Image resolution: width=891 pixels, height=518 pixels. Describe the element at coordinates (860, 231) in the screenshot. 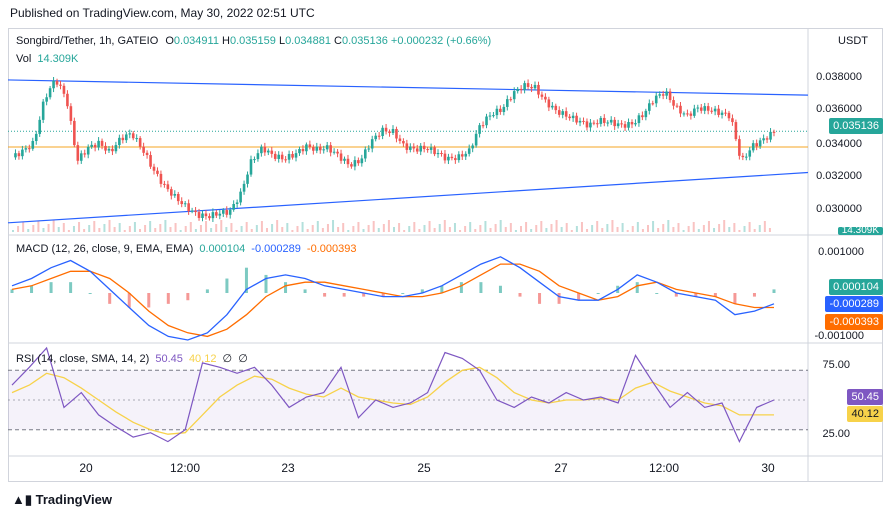

I see `volume-tag: 14.309K` at that location.